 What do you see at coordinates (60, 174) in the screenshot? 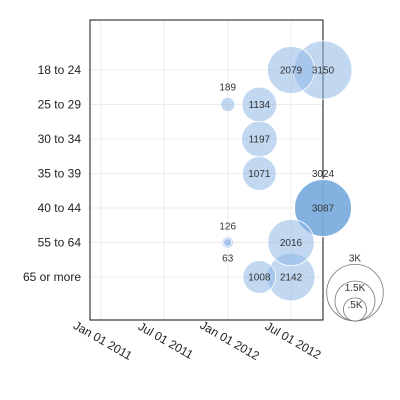
I see `y-axis-label: 35 to 39` at bounding box center [60, 174].